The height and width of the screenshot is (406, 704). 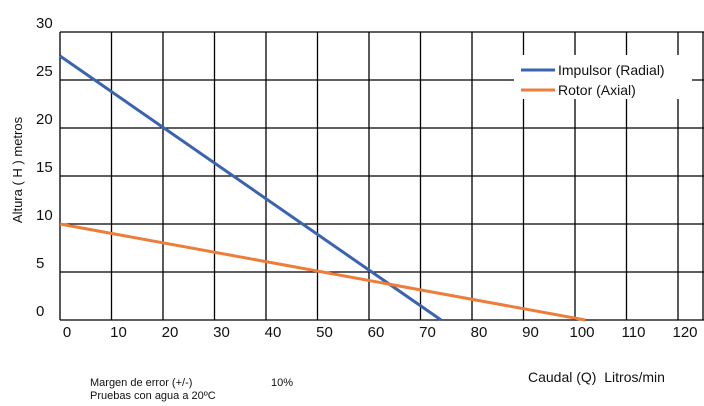 I want to click on x-tick-label: 100, so click(x=581, y=332).